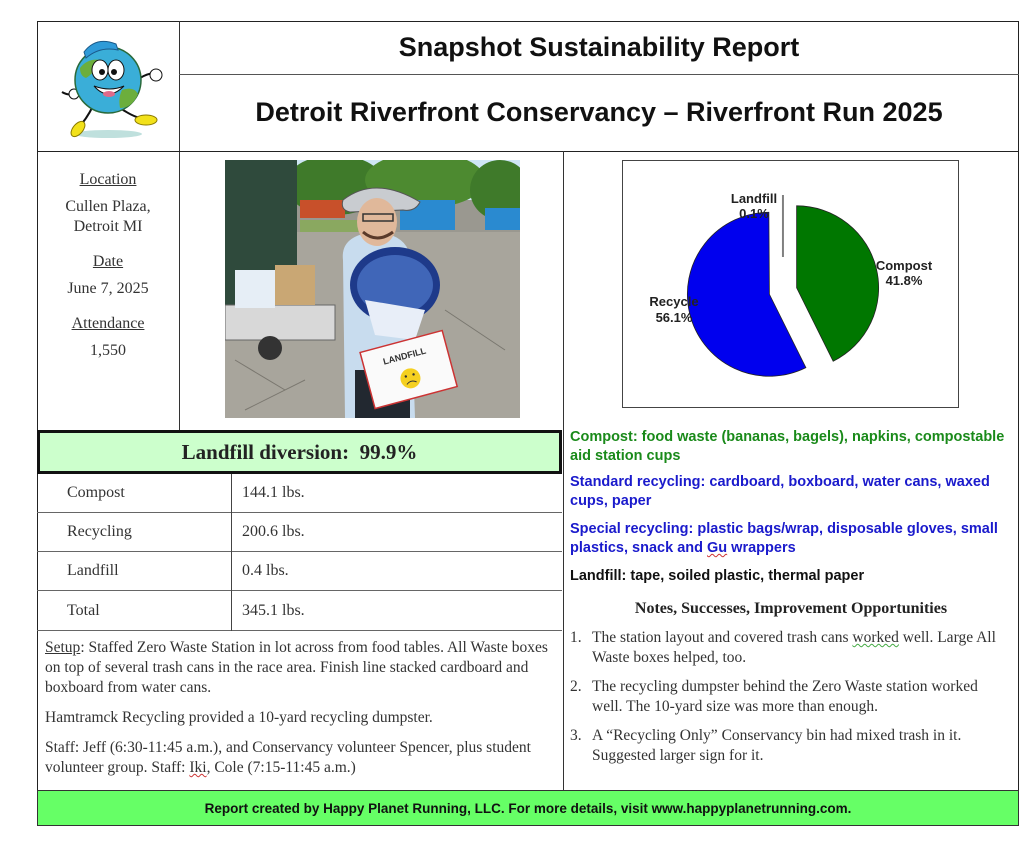  I want to click on flagged-word: Gu, so click(717, 548).